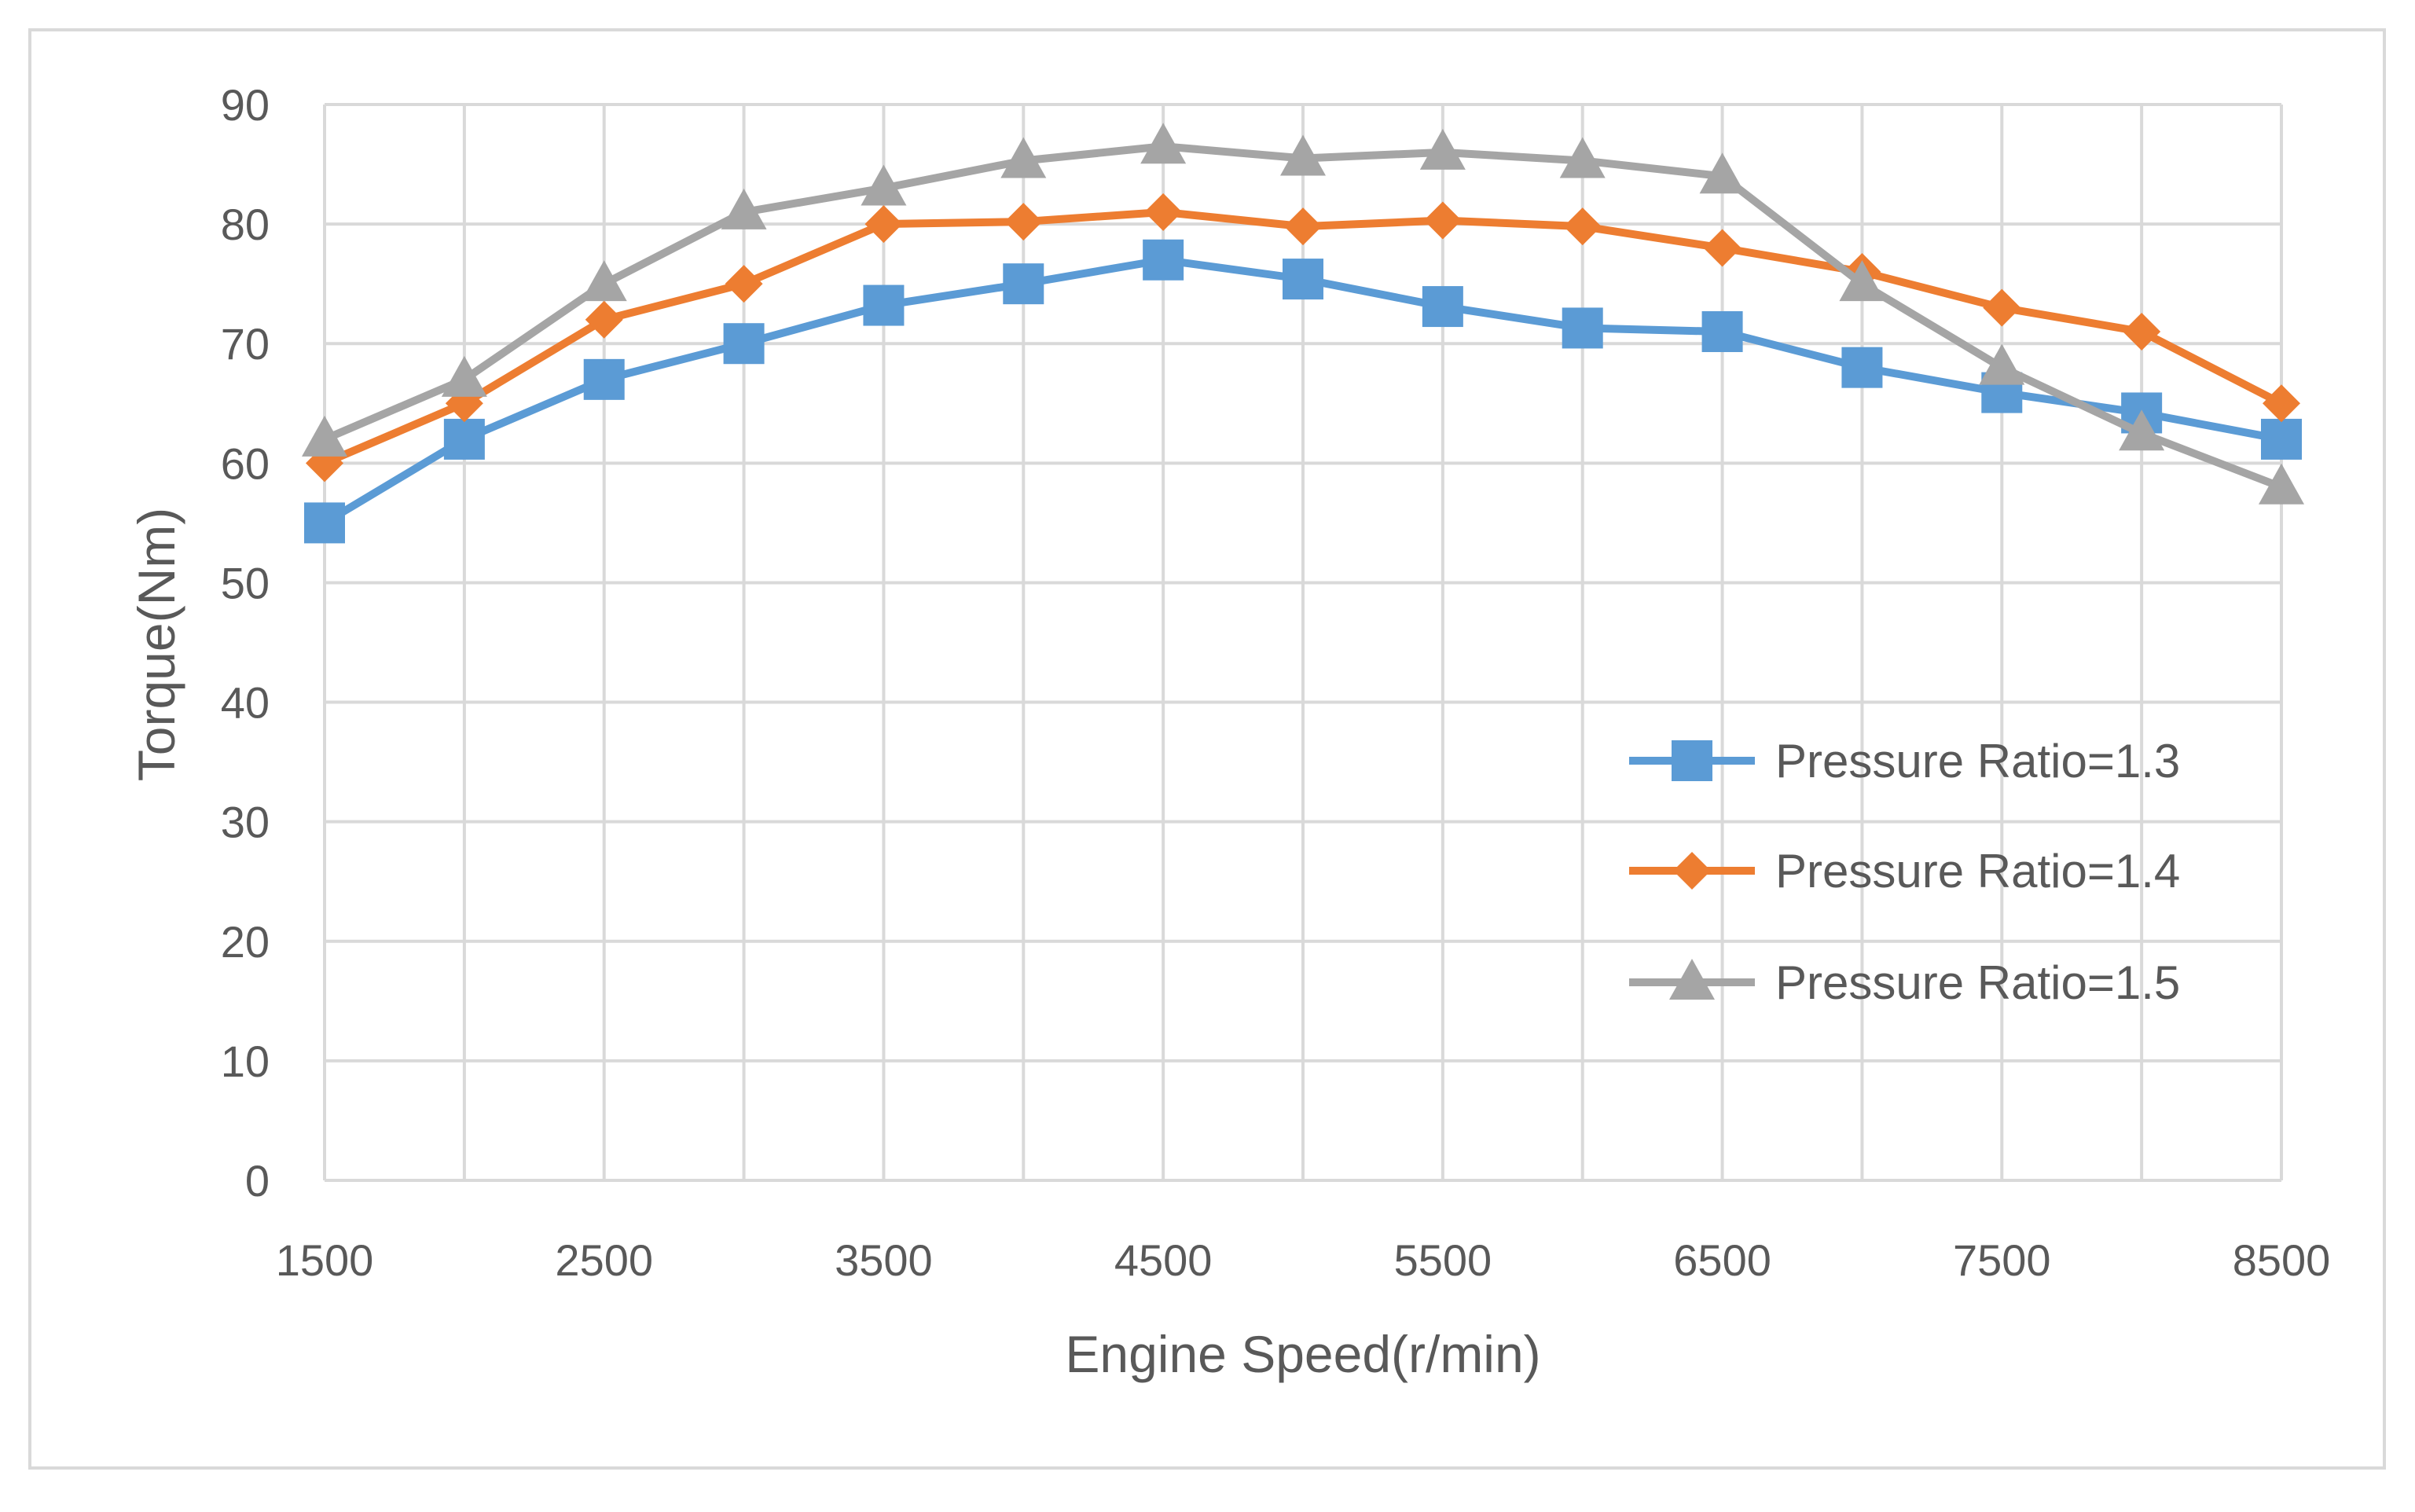 This screenshot has height=1512, width=2415. What do you see at coordinates (1163, 1260) in the screenshot?
I see `x-tick-label: 4500` at bounding box center [1163, 1260].